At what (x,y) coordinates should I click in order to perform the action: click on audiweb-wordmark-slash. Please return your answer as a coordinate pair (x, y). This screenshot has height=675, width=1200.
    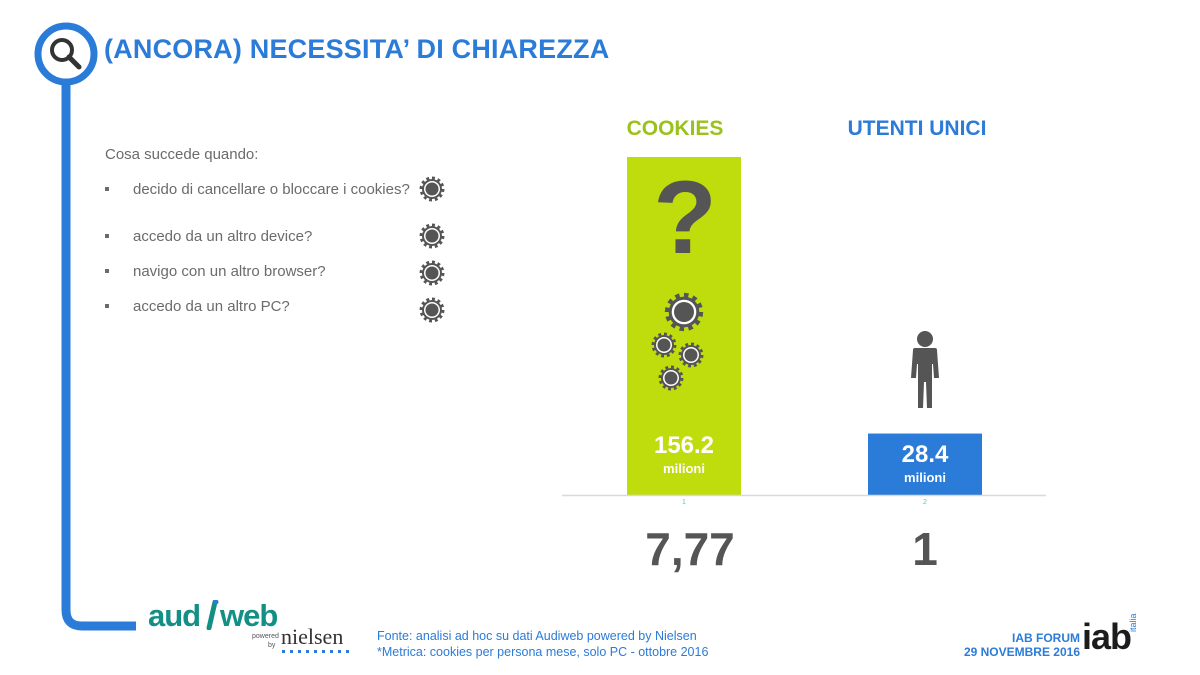
    Looking at the image, I should click on (212, 615).